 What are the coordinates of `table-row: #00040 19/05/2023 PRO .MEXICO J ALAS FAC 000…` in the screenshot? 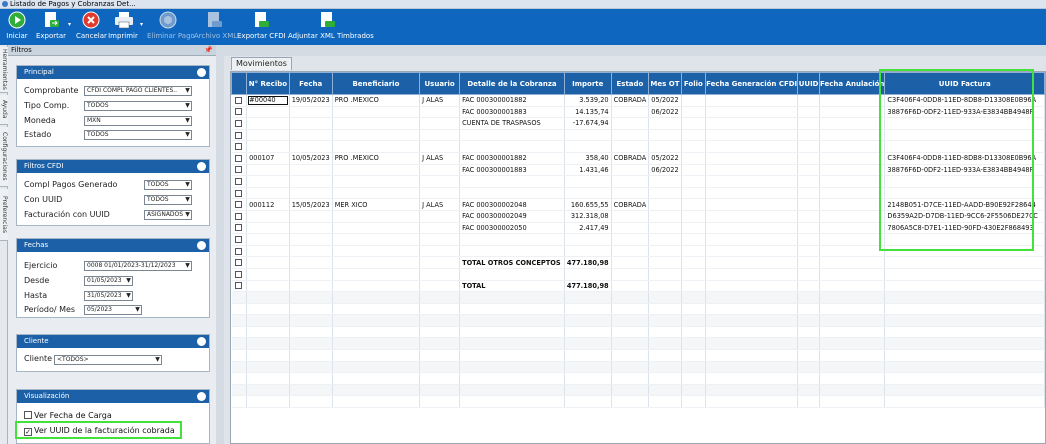 It's located at (638, 100).